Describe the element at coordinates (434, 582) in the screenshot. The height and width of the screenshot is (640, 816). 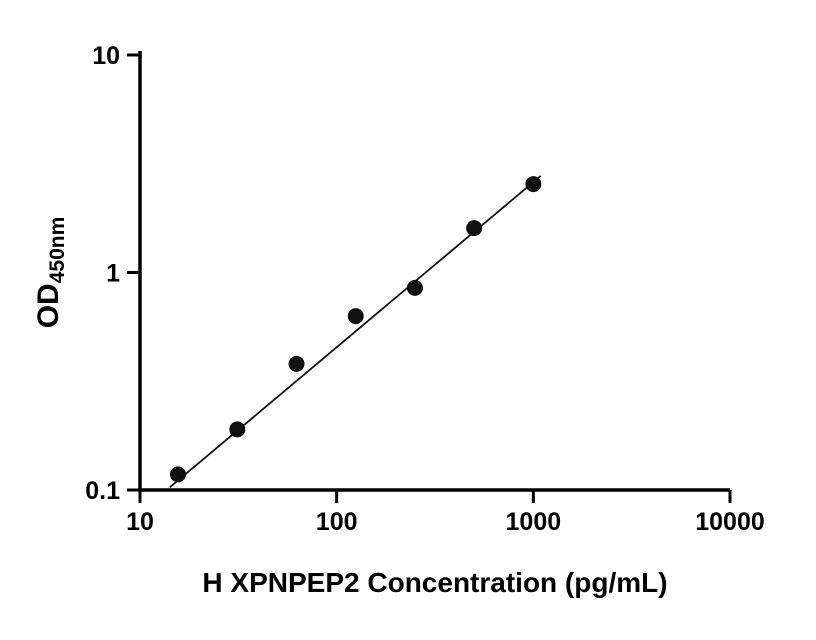
I see `x-axis-title: H XPNPEP2 Concentration (pg/mL)` at that location.